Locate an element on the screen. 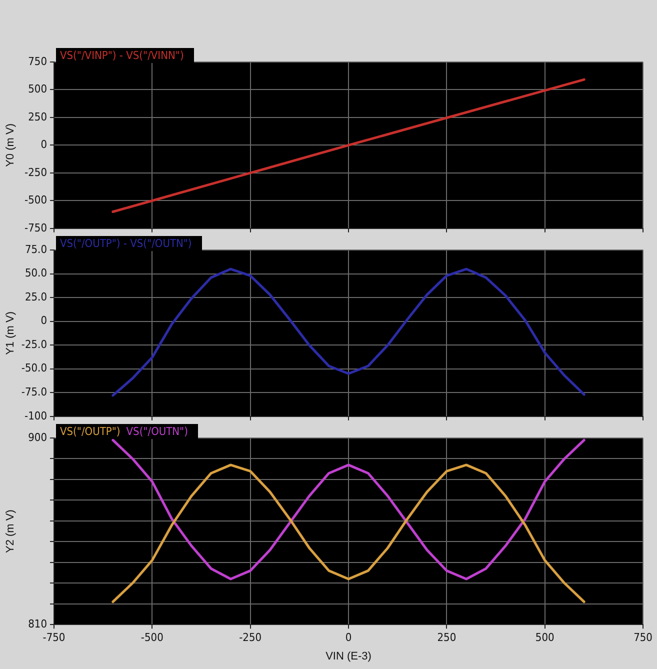  y-tick-label: -750 is located at coordinates (35, 227).